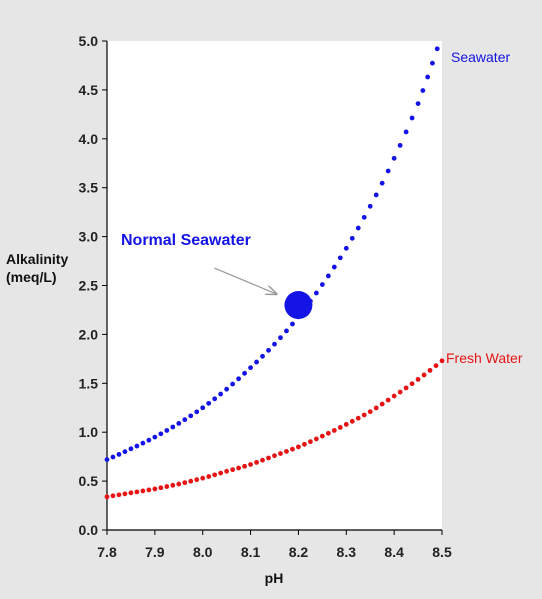 This screenshot has width=542, height=599. Describe the element at coordinates (89, 334) in the screenshot. I see `y-tick-label: 2.0` at that location.